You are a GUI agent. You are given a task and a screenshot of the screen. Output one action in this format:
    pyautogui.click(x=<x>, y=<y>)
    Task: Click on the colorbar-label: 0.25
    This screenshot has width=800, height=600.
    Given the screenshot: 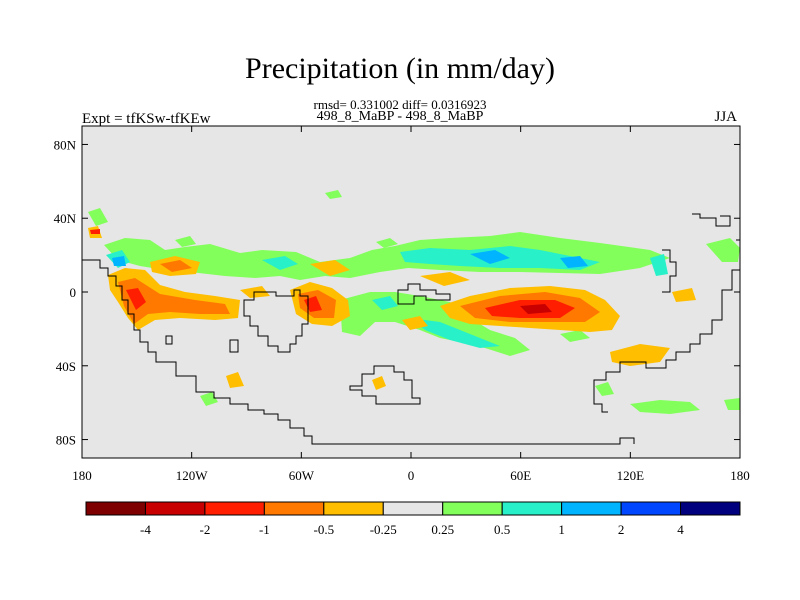 What is the action you would take?
    pyautogui.click(x=442, y=529)
    